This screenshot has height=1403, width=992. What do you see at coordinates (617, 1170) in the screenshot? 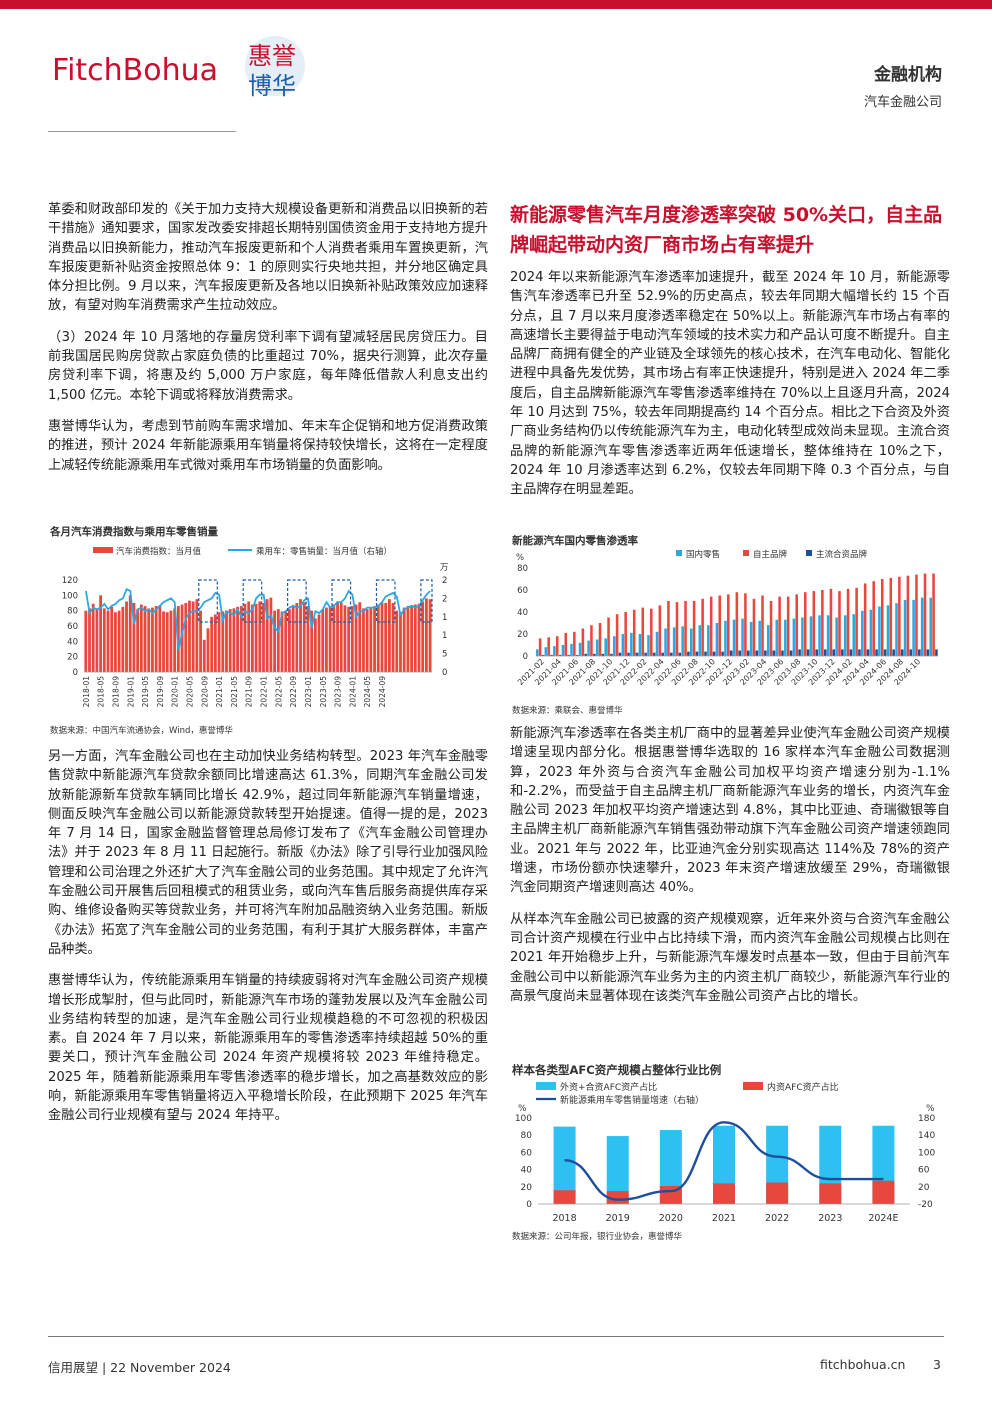
I see `foreign-jv-share-bar` at bounding box center [617, 1170].